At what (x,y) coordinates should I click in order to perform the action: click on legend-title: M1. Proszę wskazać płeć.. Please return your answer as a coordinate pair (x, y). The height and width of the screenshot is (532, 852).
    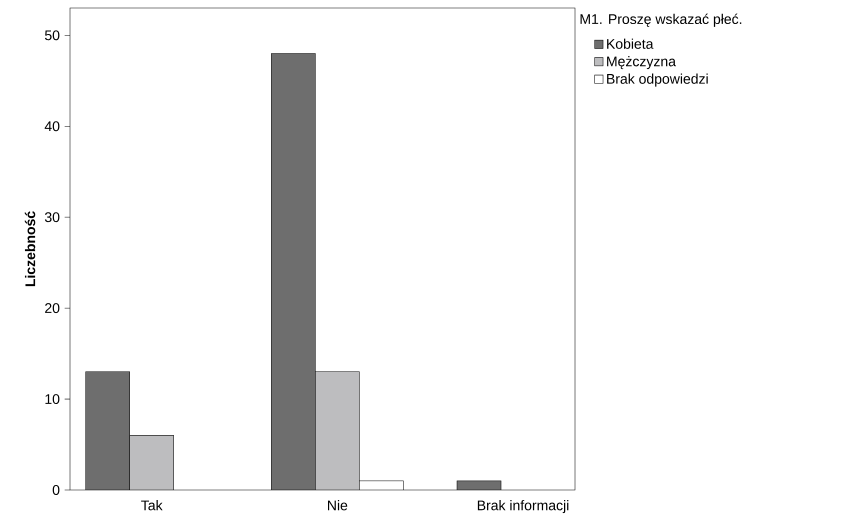
    Looking at the image, I should click on (661, 20).